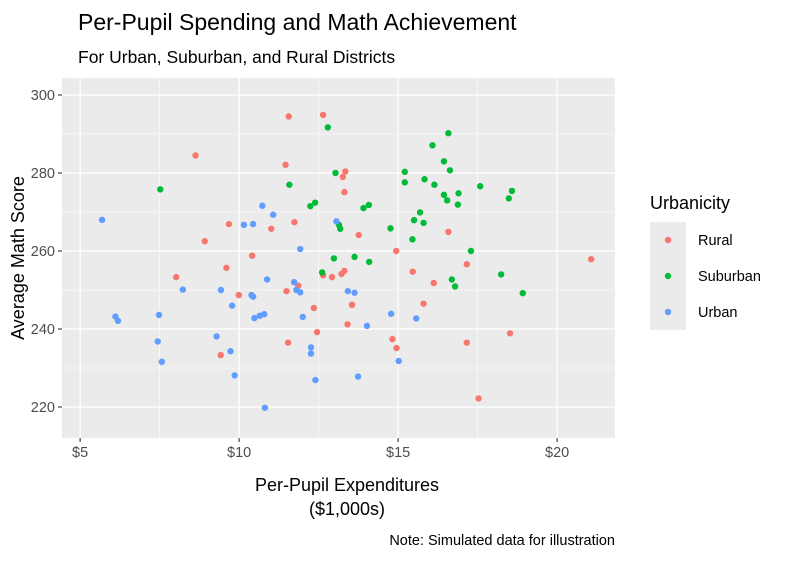 The width and height of the screenshot is (800, 565). What do you see at coordinates (668, 312) in the screenshot?
I see `legend-marker-urban` at bounding box center [668, 312].